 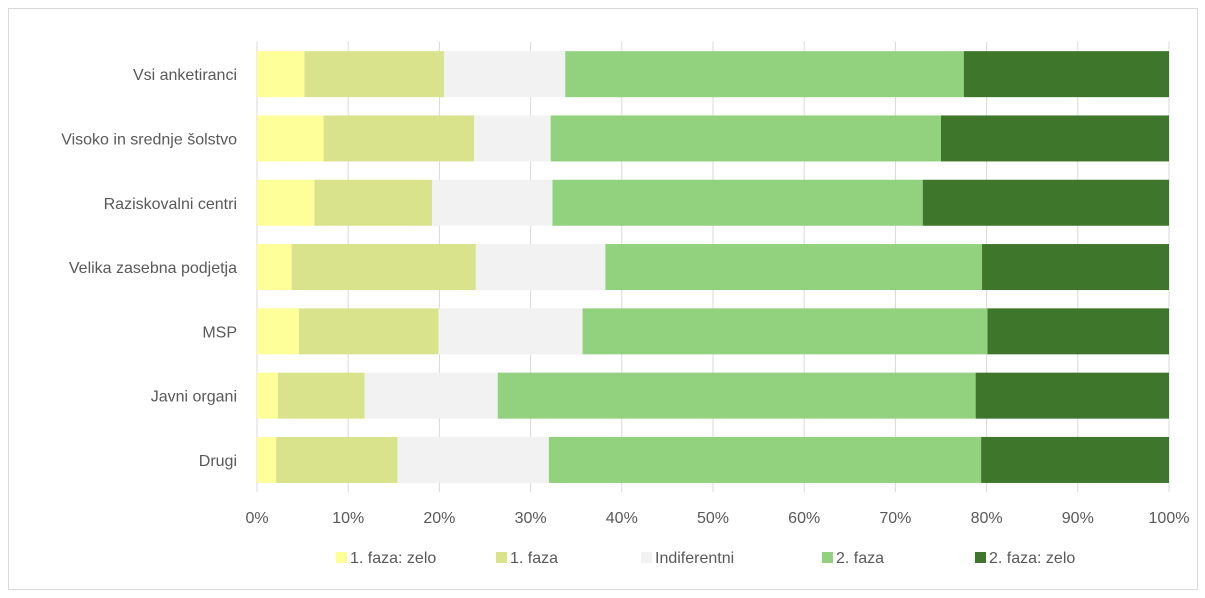 What do you see at coordinates (153, 268) in the screenshot?
I see `category-label: Velika zasebna podjetja` at bounding box center [153, 268].